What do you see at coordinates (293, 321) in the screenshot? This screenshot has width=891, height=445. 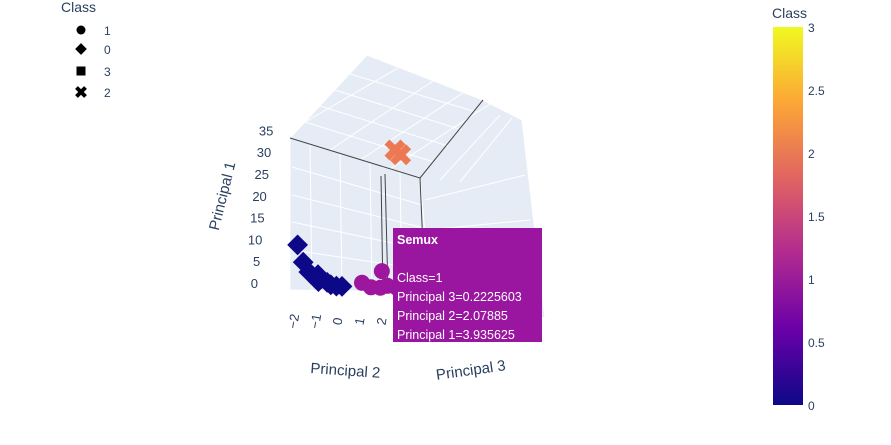 I see `principal-2-tick: −2` at bounding box center [293, 321].